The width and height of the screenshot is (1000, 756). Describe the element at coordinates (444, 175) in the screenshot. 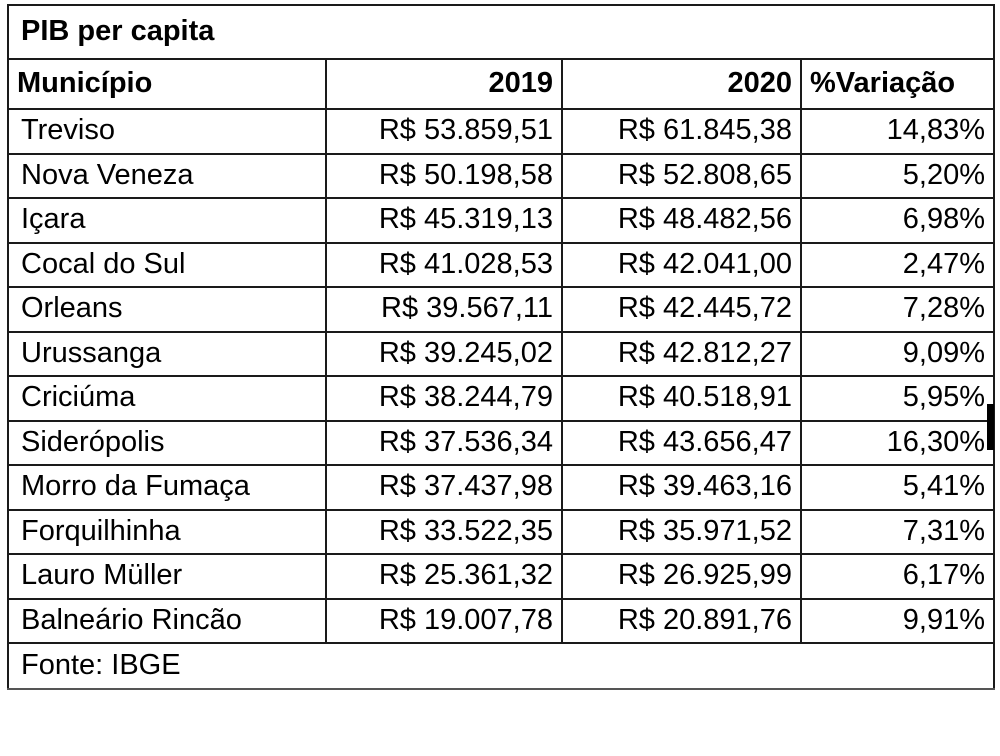

I see `cell-y2019: R$ 50.198,58` at that location.